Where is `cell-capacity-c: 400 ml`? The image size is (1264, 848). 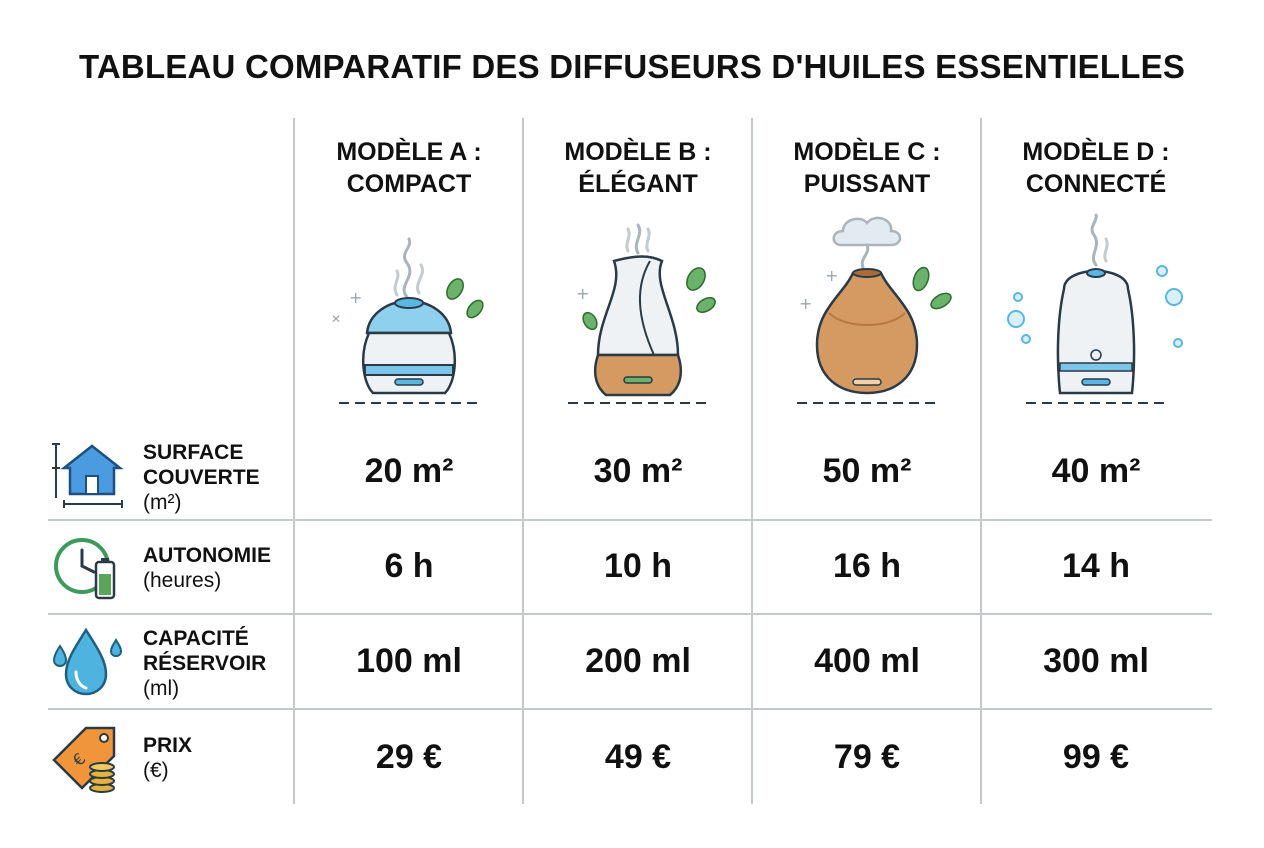
cell-capacity-c: 400 ml is located at coordinates (867, 661).